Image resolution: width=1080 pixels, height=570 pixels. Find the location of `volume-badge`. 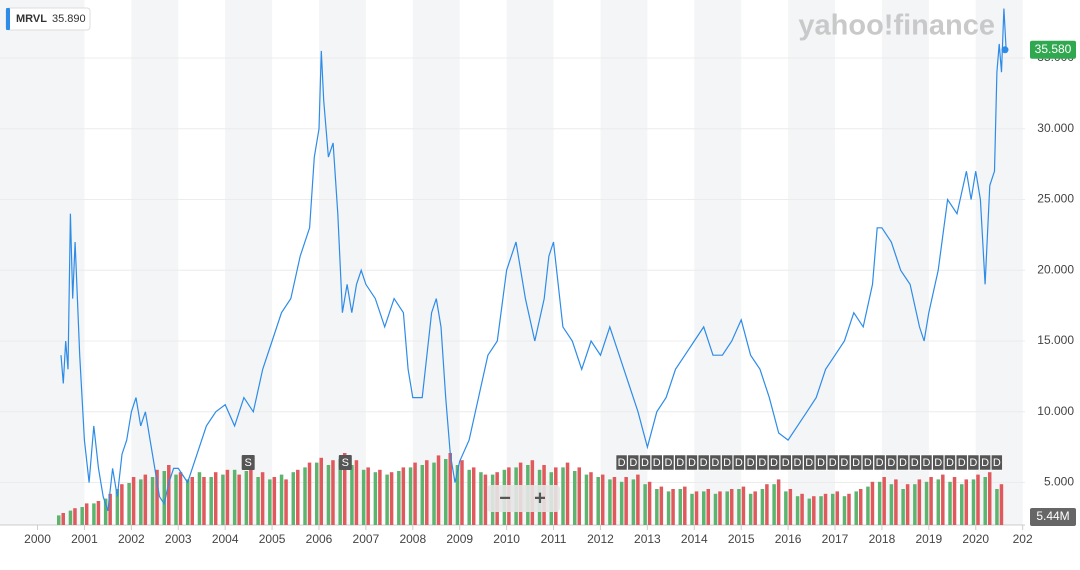

volume-badge is located at coordinates (1053, 517).